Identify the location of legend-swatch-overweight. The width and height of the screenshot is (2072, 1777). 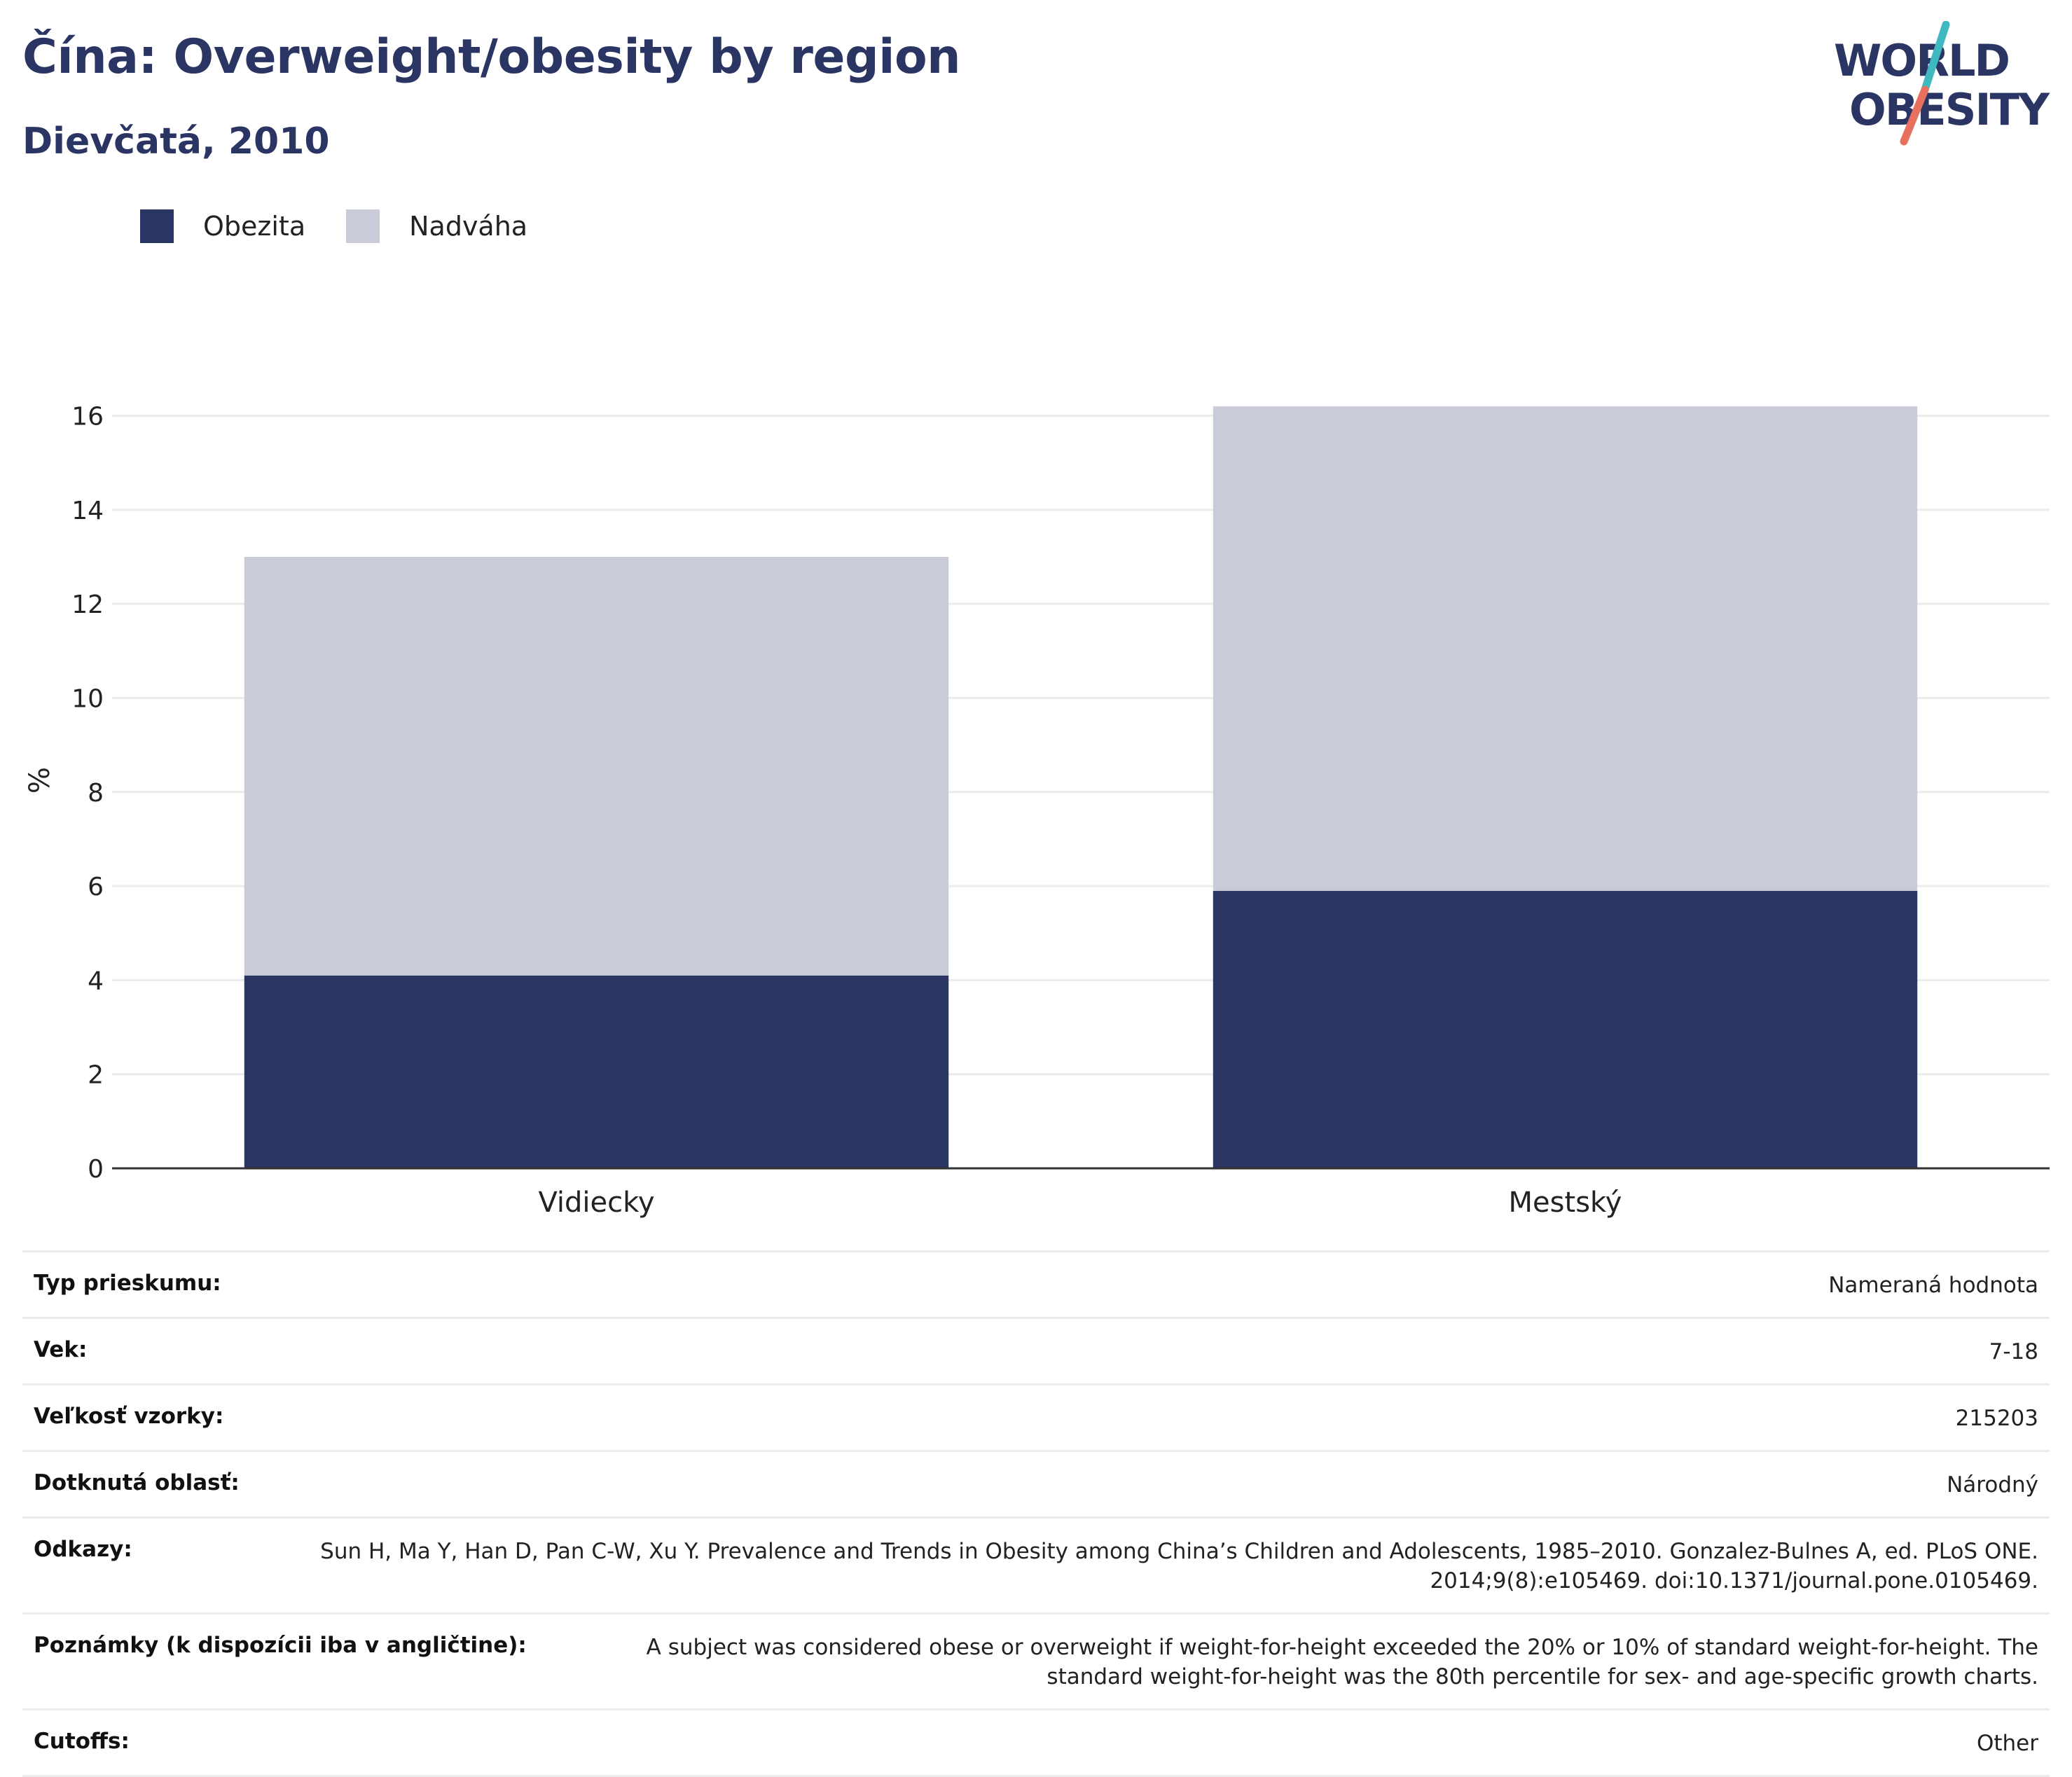
(363, 226).